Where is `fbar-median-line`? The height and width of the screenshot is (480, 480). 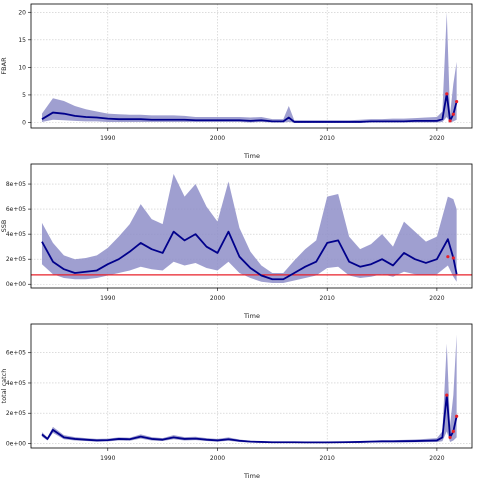 fbar-median-line is located at coordinates (249, 107).